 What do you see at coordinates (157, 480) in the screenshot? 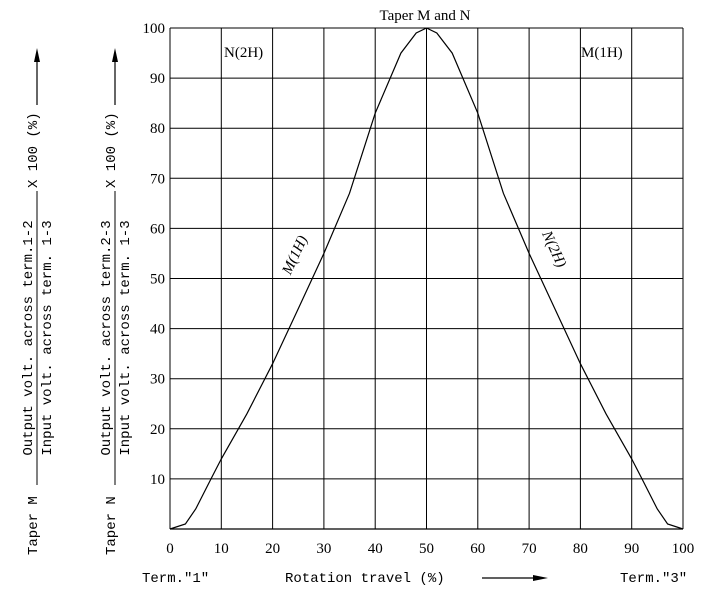
I see `y-tick-label: 10` at bounding box center [157, 480].